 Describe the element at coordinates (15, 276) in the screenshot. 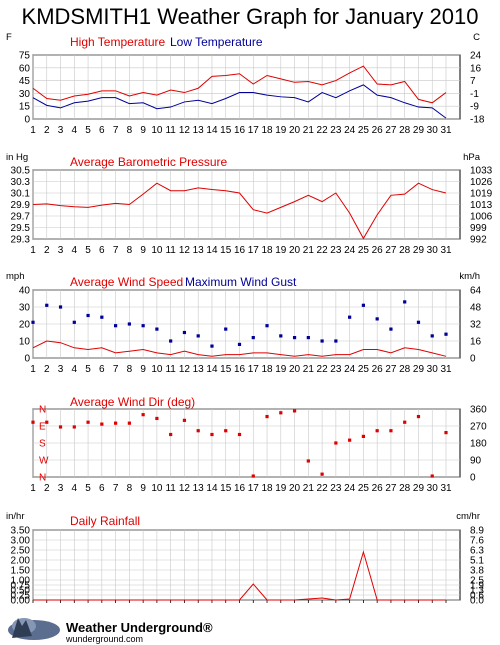

I see `left-unit-label: mph` at that location.